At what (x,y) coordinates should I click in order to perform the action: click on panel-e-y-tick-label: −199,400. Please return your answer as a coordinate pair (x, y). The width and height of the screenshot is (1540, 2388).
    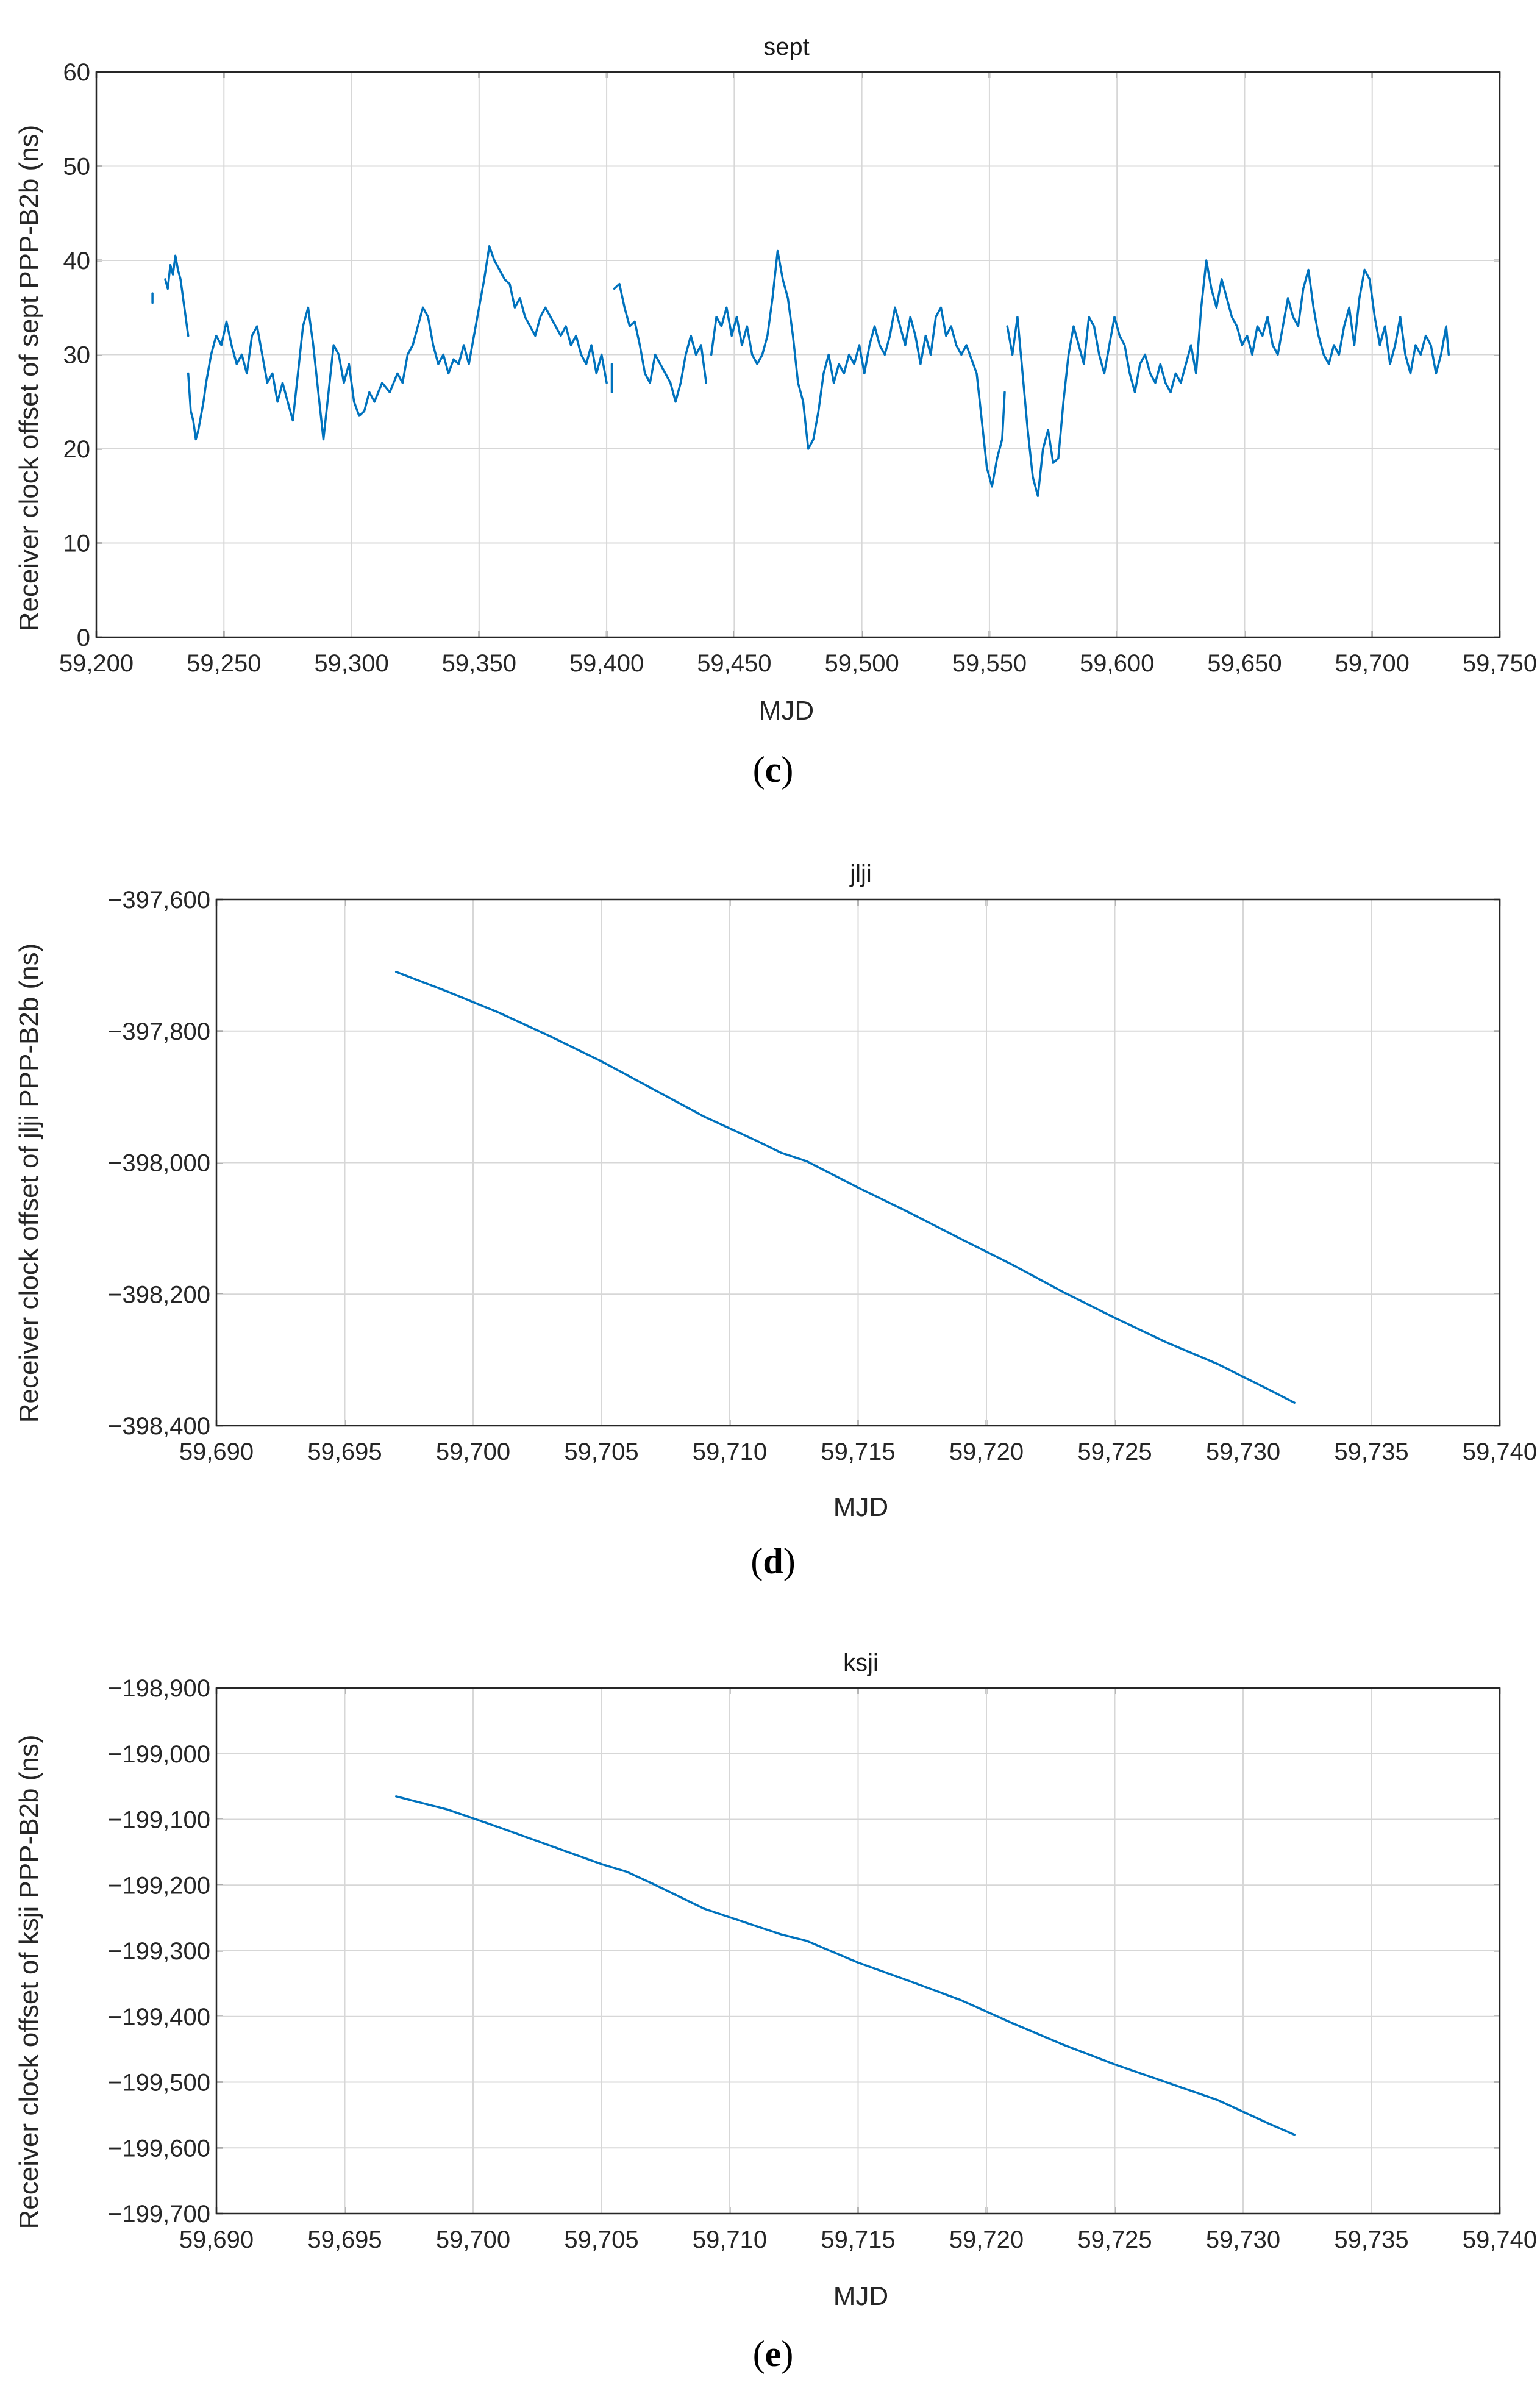
    Looking at the image, I should click on (159, 2017).